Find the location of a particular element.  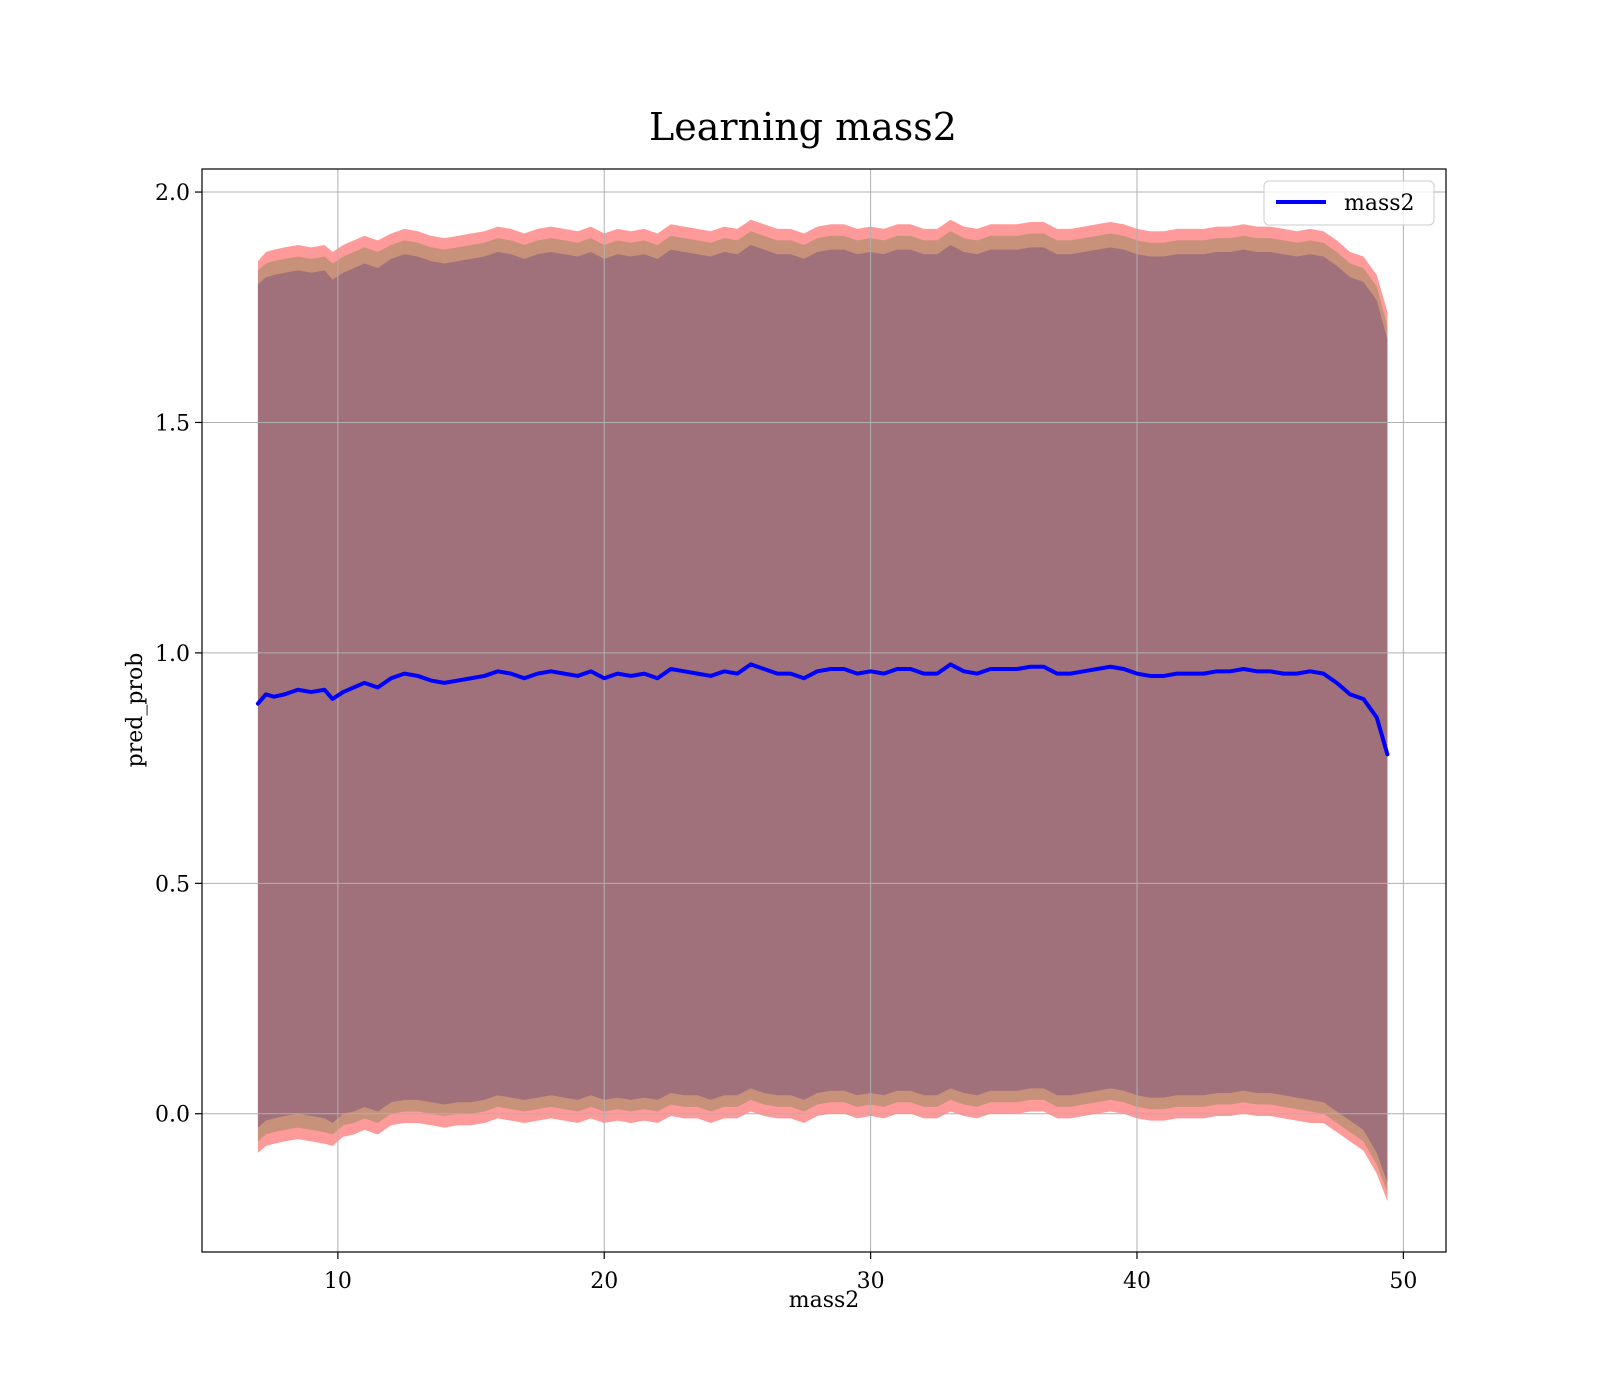

x-axis-label: mass2 is located at coordinates (824, 1300).